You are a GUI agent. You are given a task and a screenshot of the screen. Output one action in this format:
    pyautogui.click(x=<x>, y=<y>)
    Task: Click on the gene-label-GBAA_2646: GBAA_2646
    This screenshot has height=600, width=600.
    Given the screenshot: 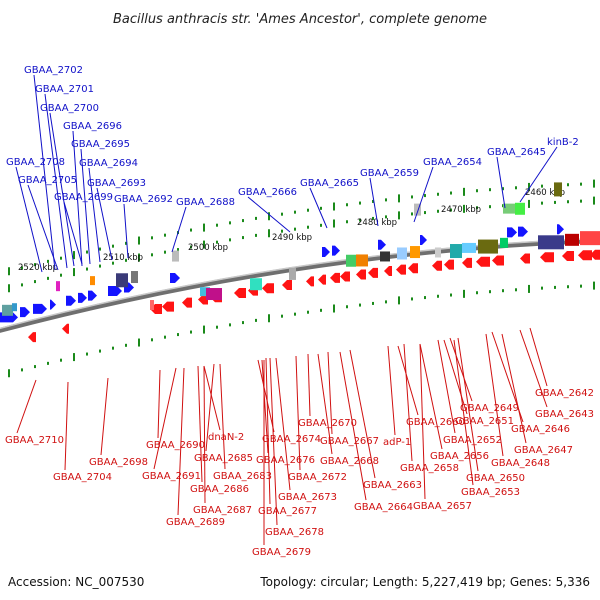 What is the action you would take?
    pyautogui.click(x=540, y=429)
    